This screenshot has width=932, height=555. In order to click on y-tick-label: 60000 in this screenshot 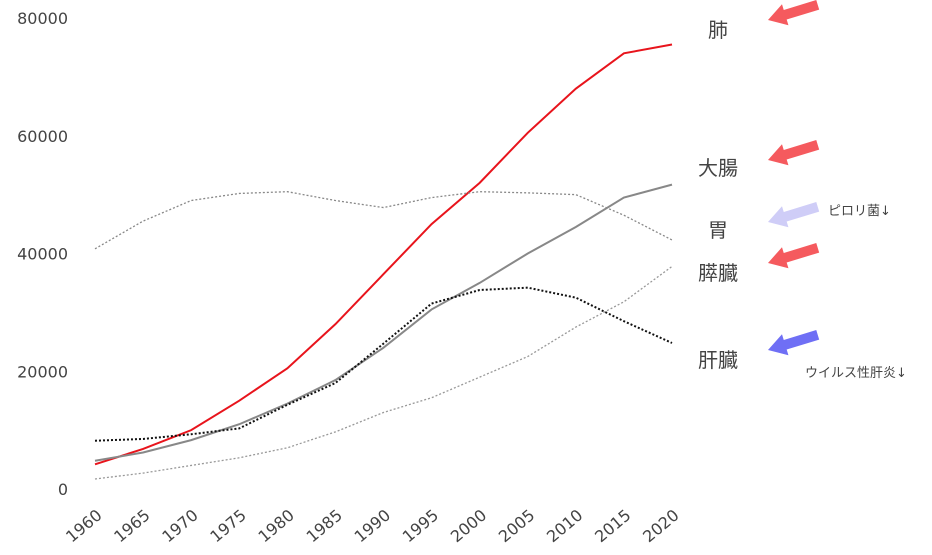, I will do `click(42, 136)`.